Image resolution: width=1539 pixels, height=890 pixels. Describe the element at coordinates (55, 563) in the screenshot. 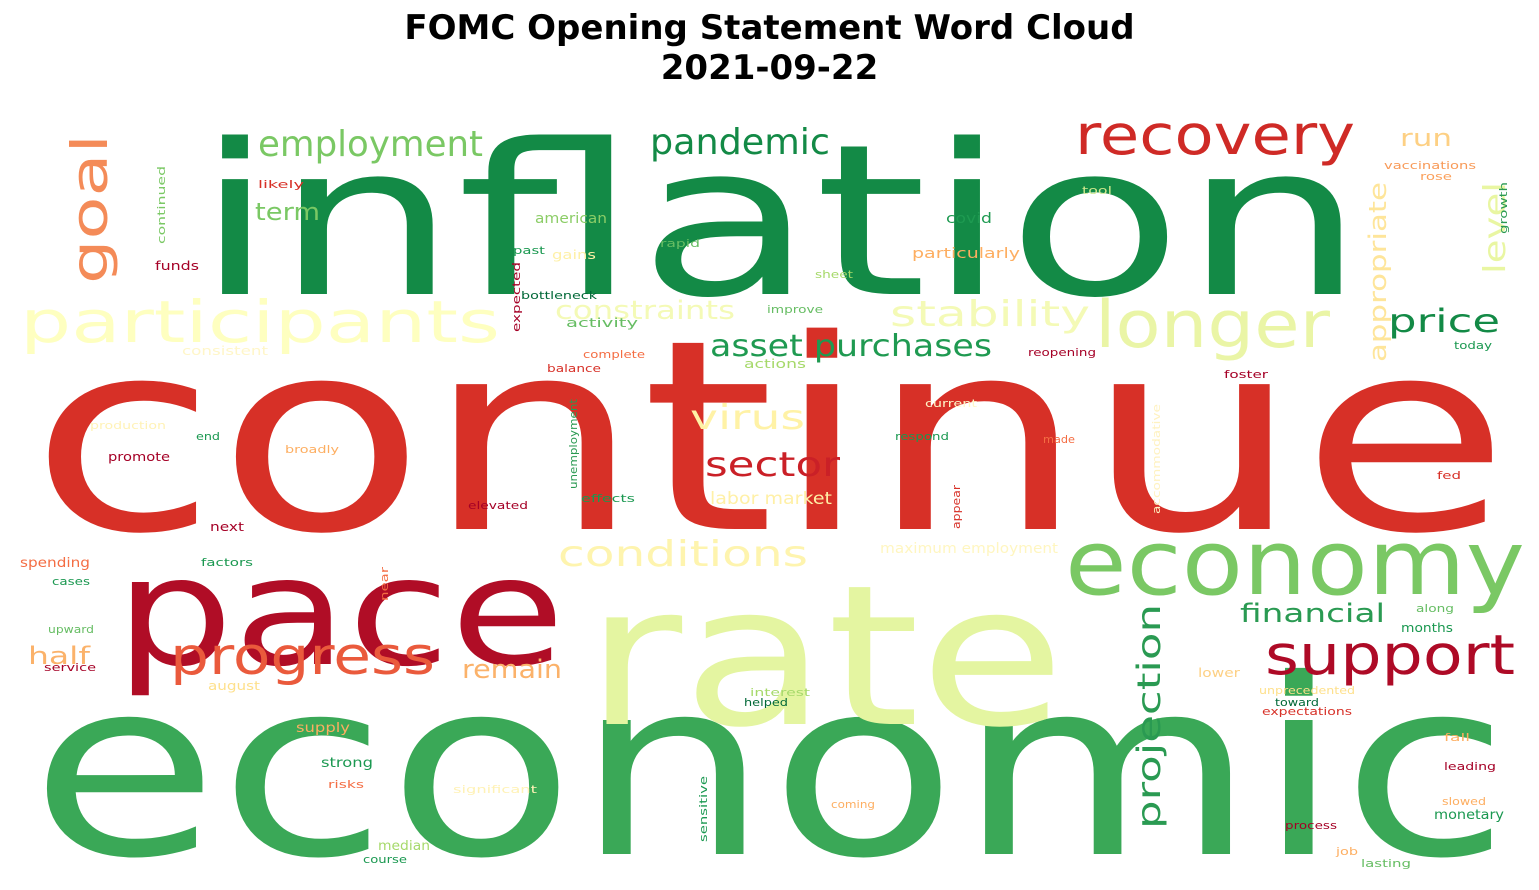

I see `word-spending: spending` at that location.